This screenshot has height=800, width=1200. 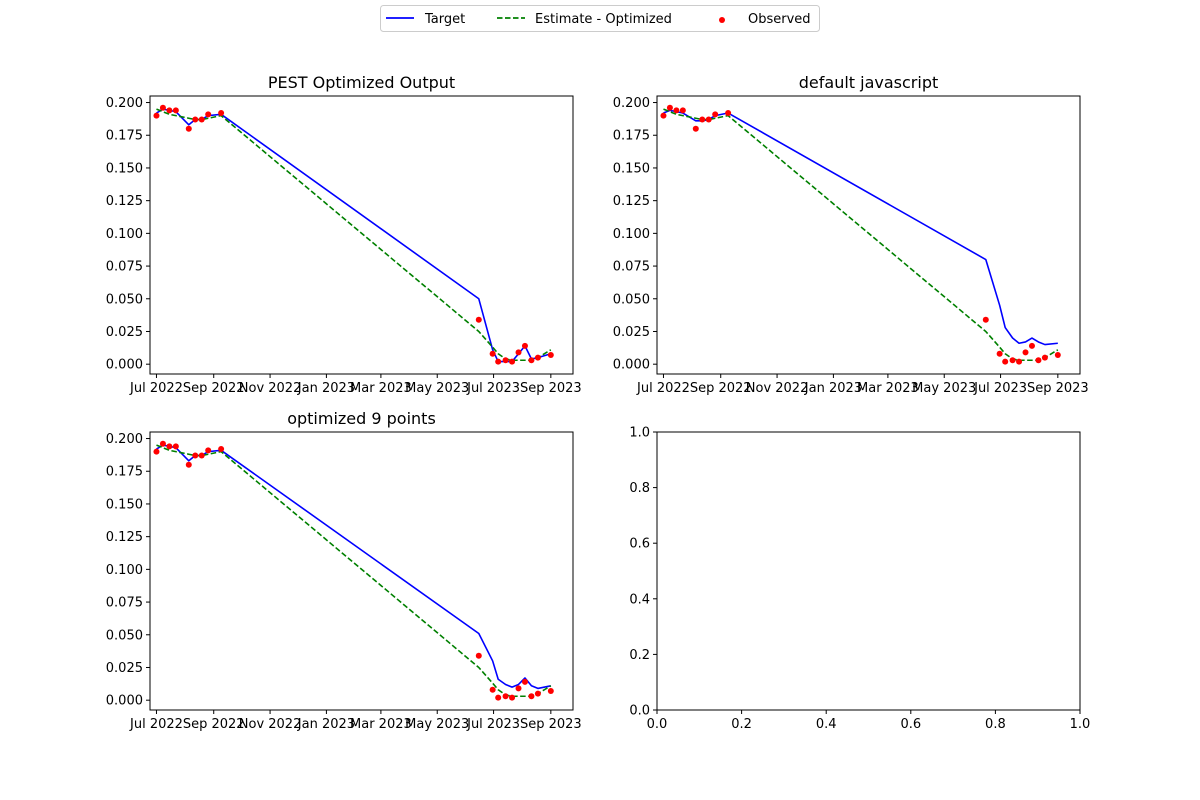 I want to click on c1-x-tick-label-5: May 2023, so click(x=944, y=388).